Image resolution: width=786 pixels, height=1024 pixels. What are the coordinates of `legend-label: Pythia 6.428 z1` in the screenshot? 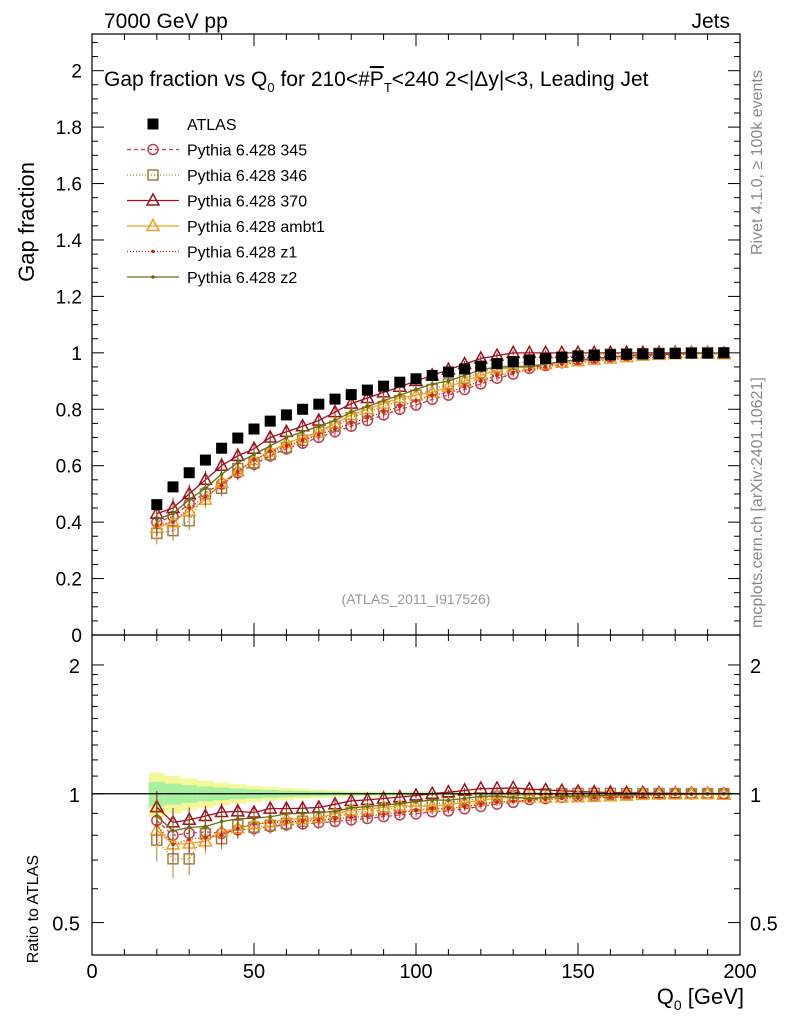 It's located at (242, 253).